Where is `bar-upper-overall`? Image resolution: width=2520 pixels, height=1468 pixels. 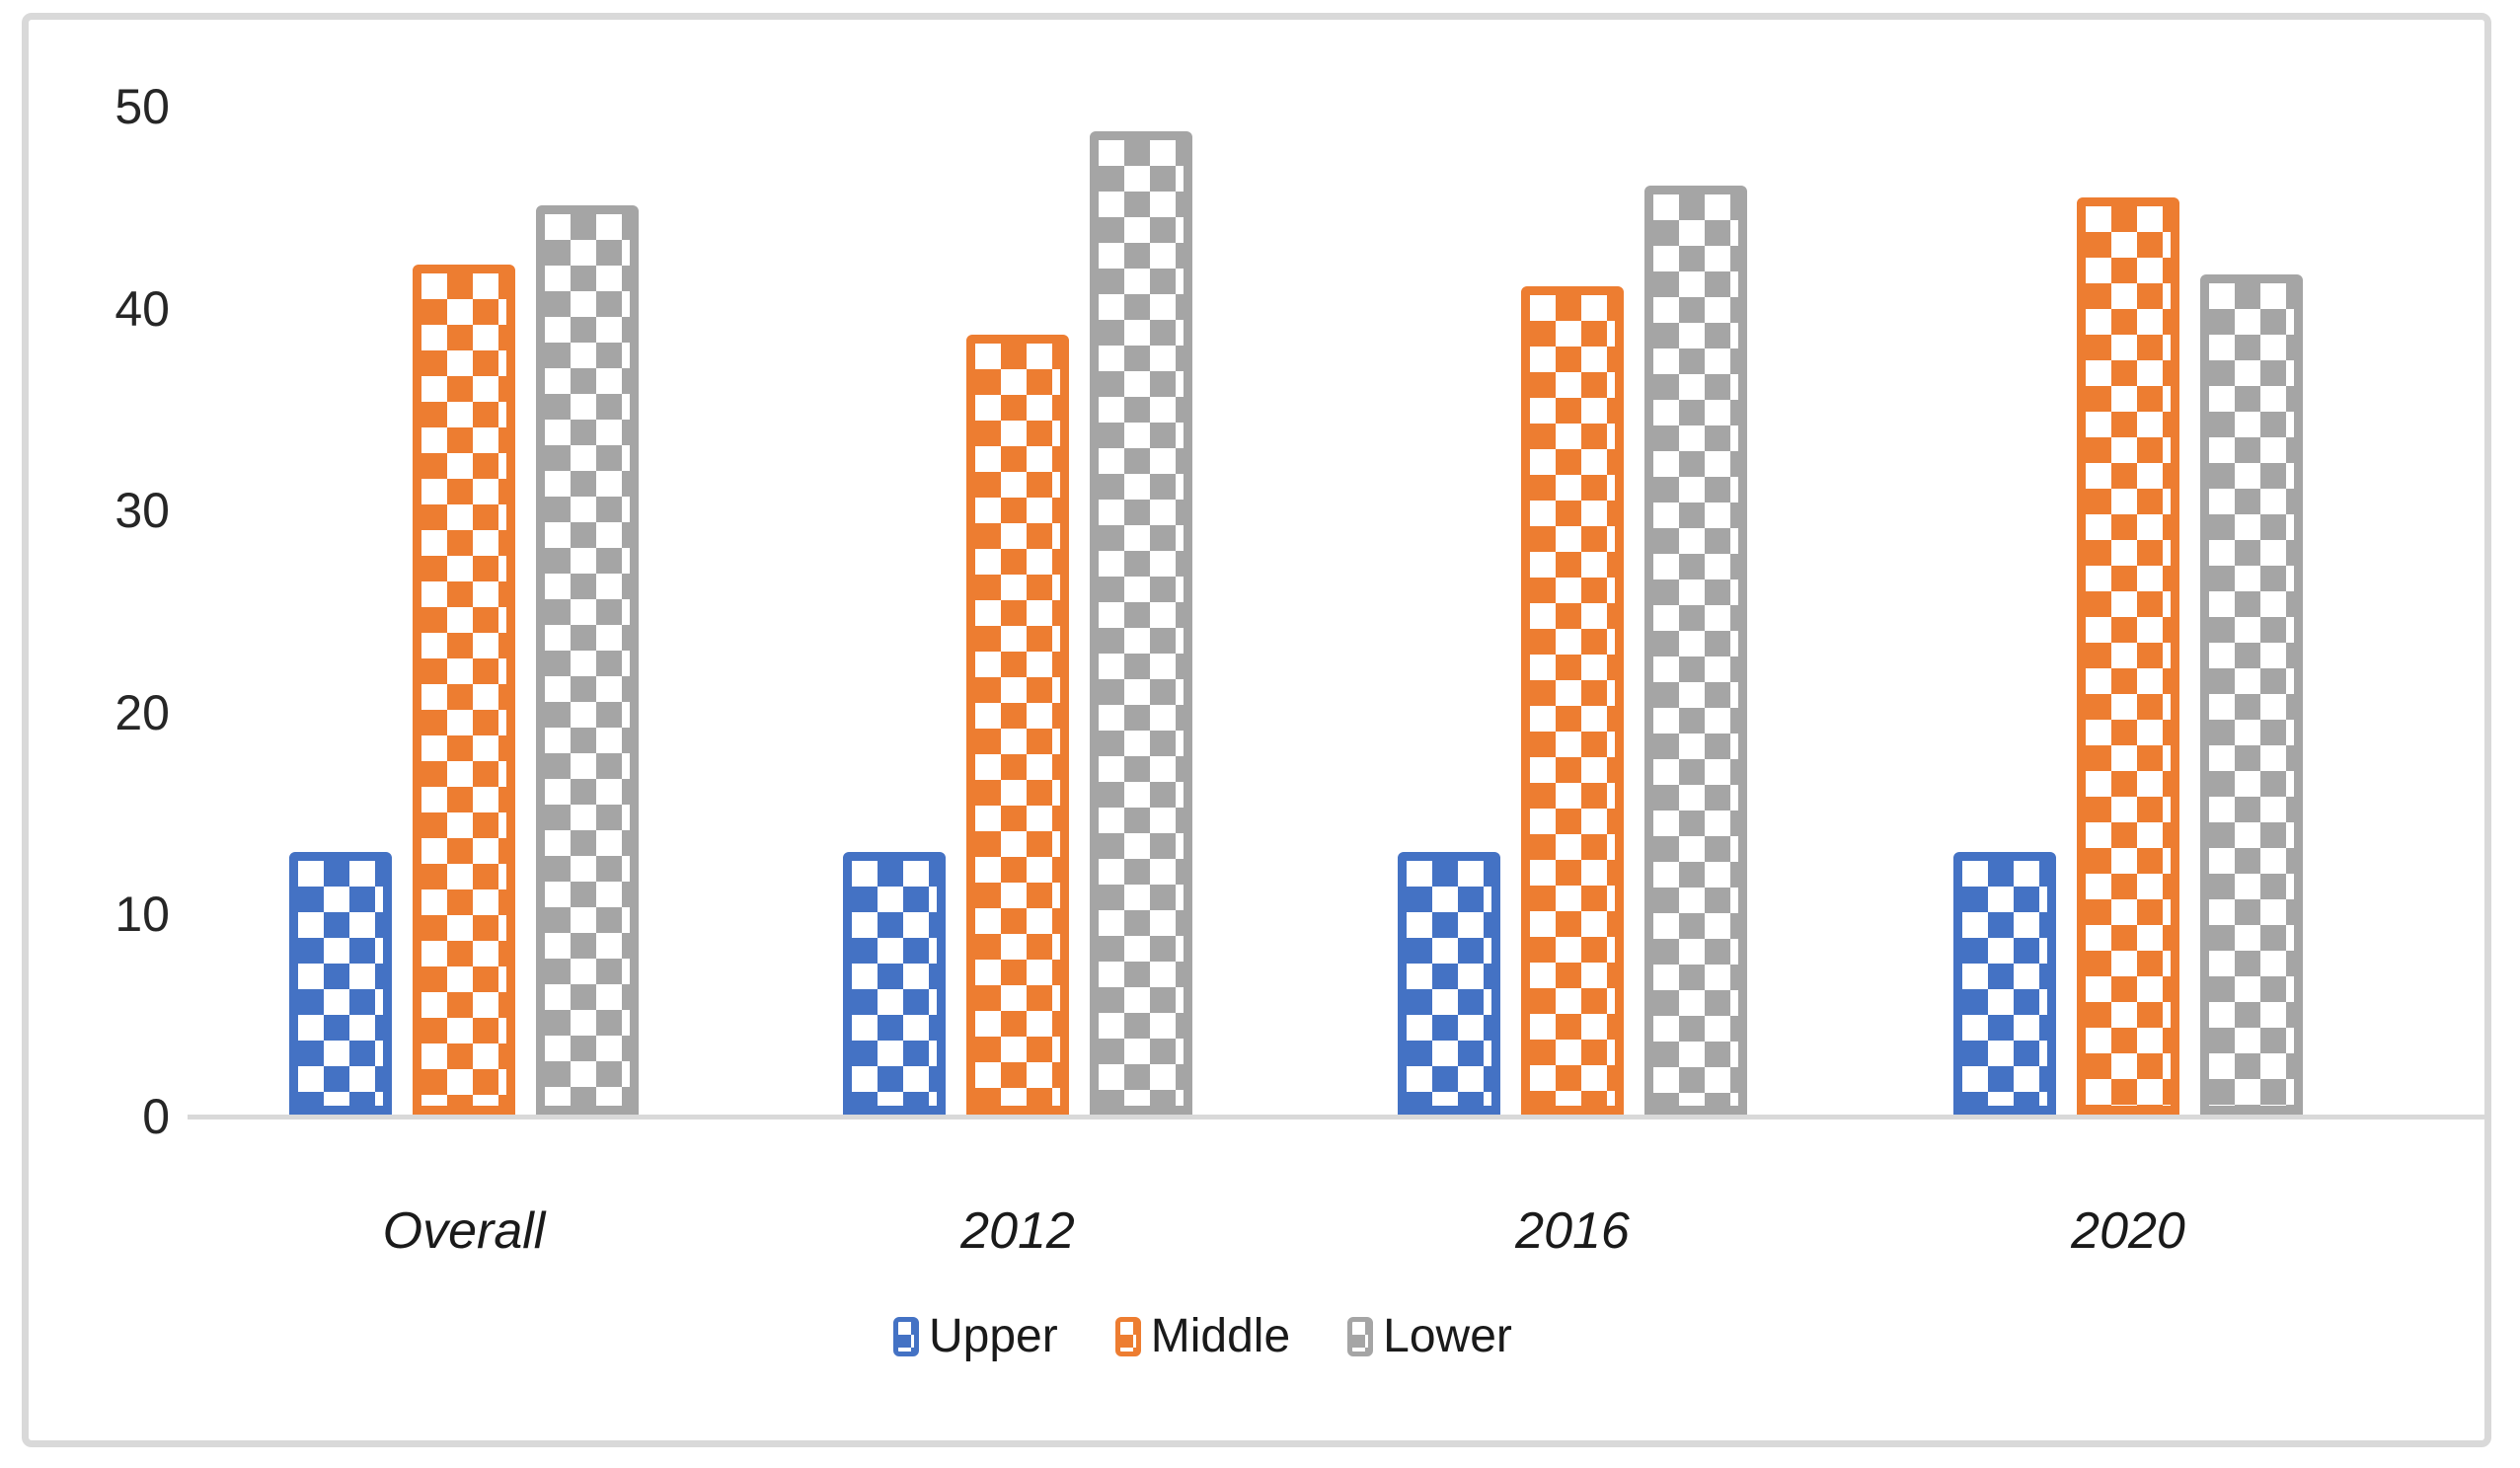
bar-upper-overall is located at coordinates (340, 983).